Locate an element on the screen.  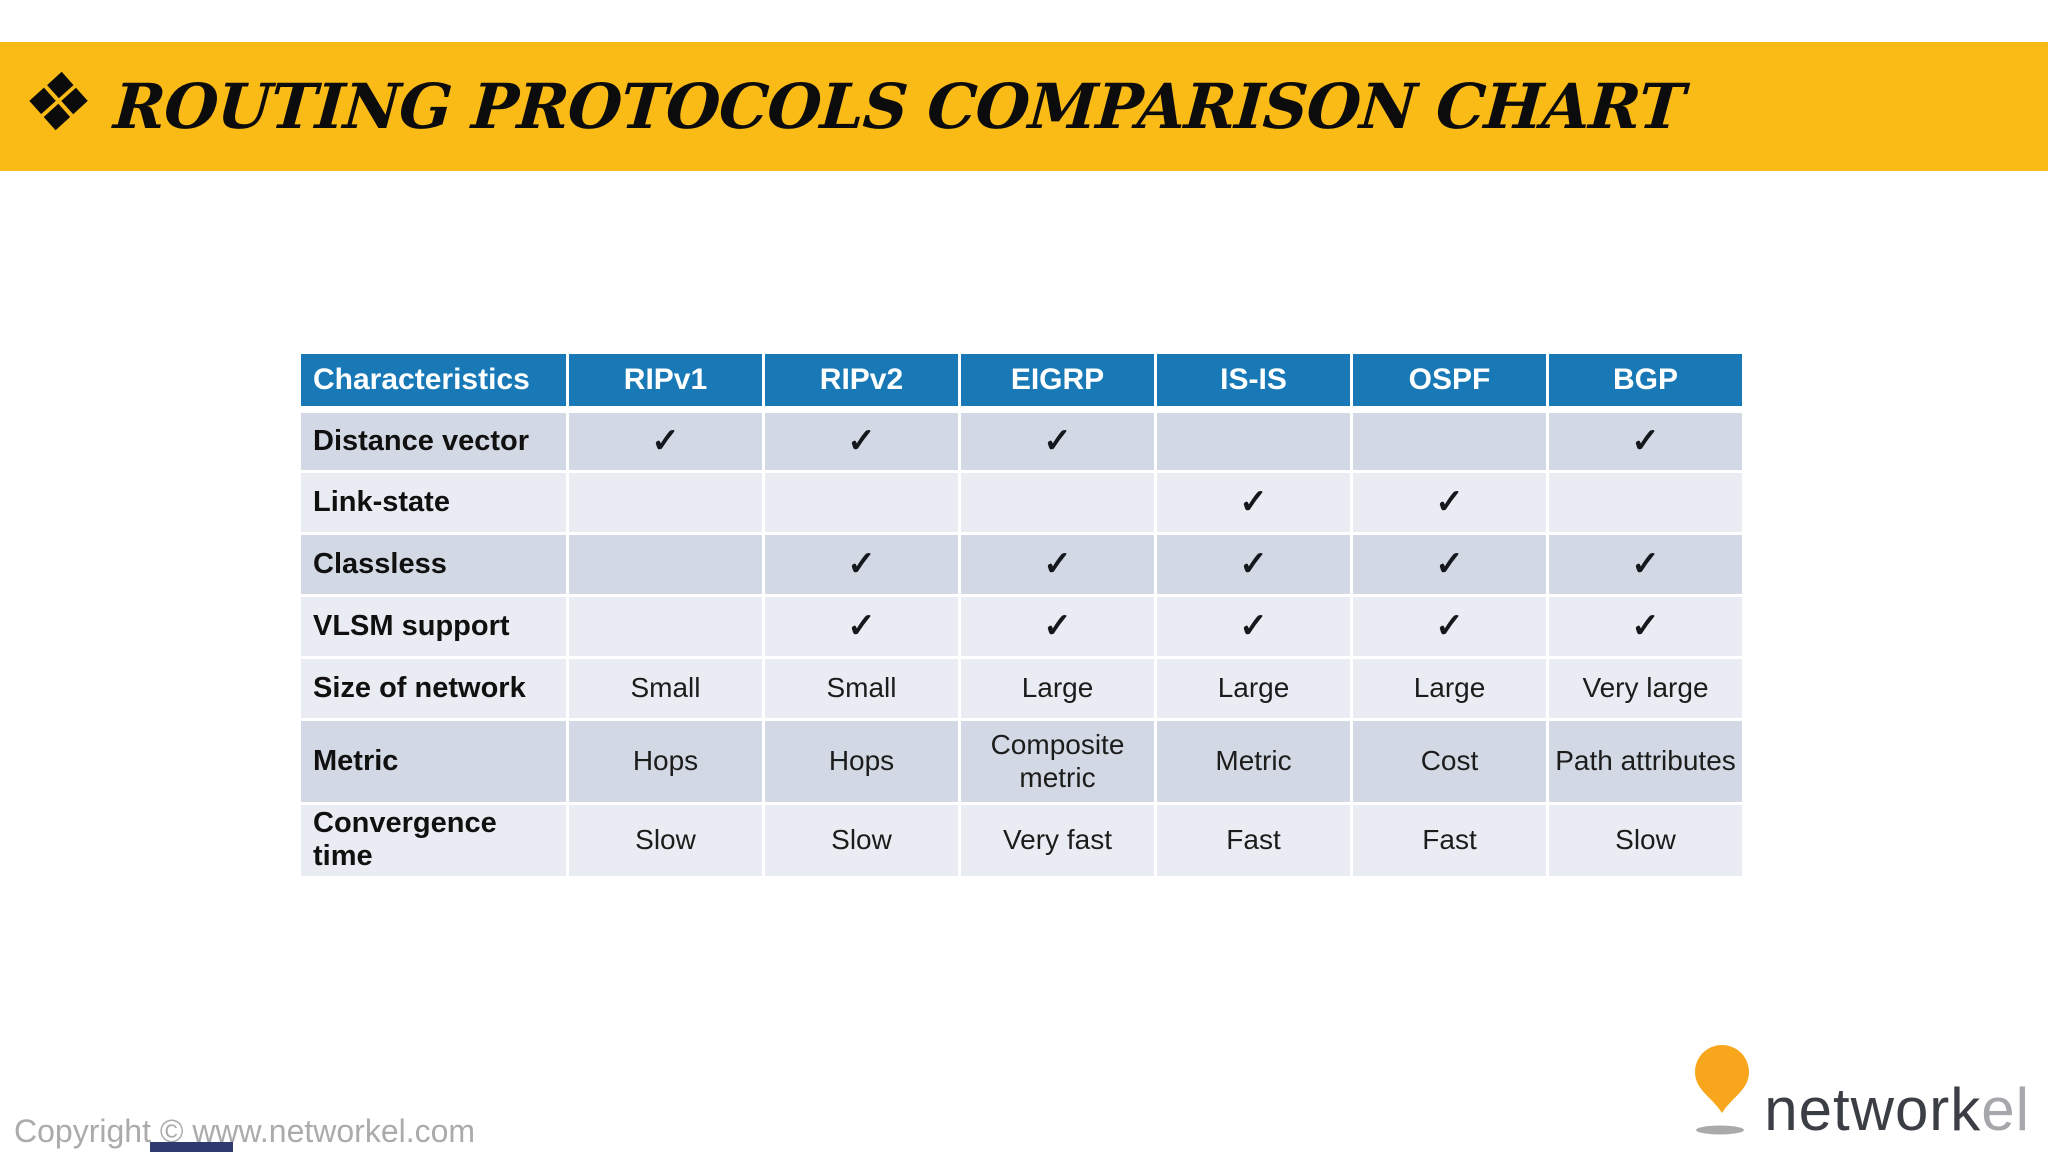
copyright-text: Copyright © www.networkel.com is located at coordinates (245, 1131).